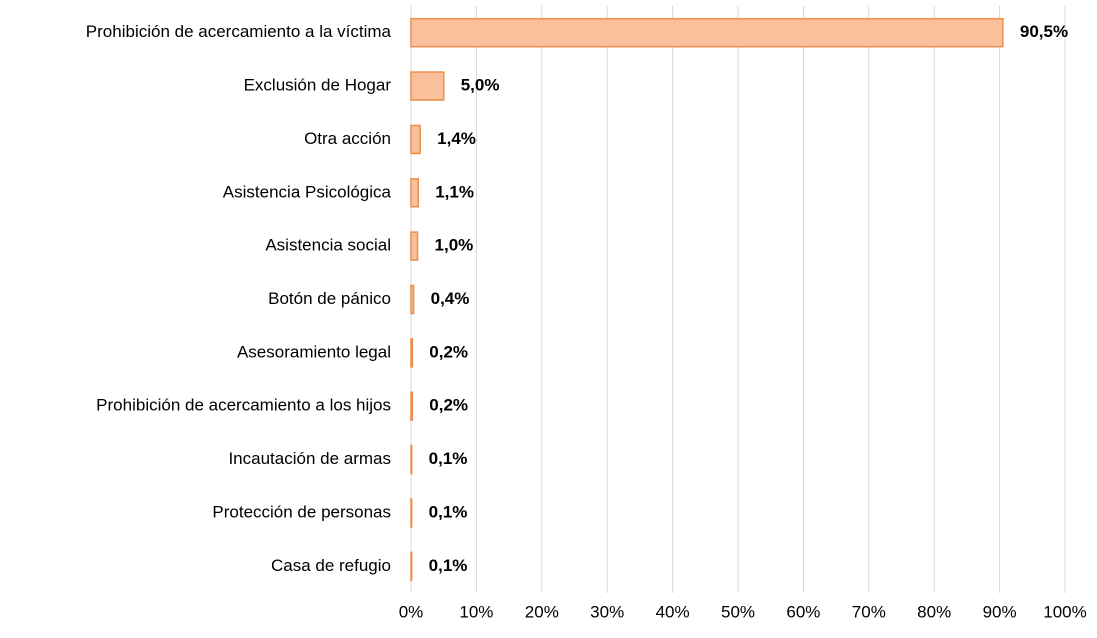 This screenshot has width=1097, height=638. I want to click on x-tick-label: 50%, so click(738, 611).